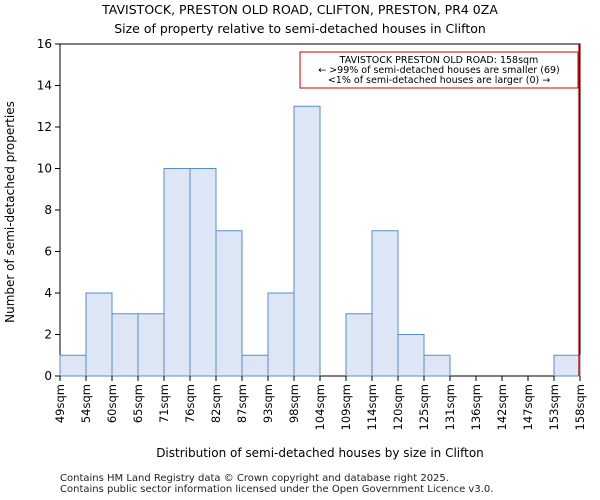 This screenshot has width=600, height=500. I want to click on bar-125sqm, so click(437, 365).